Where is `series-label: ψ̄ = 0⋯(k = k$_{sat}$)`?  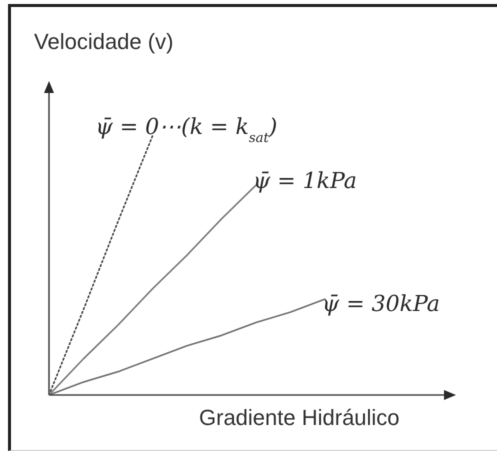
series-label: ψ̄ = 0⋯(k = k$_{sat}$) is located at coordinates (186, 130).